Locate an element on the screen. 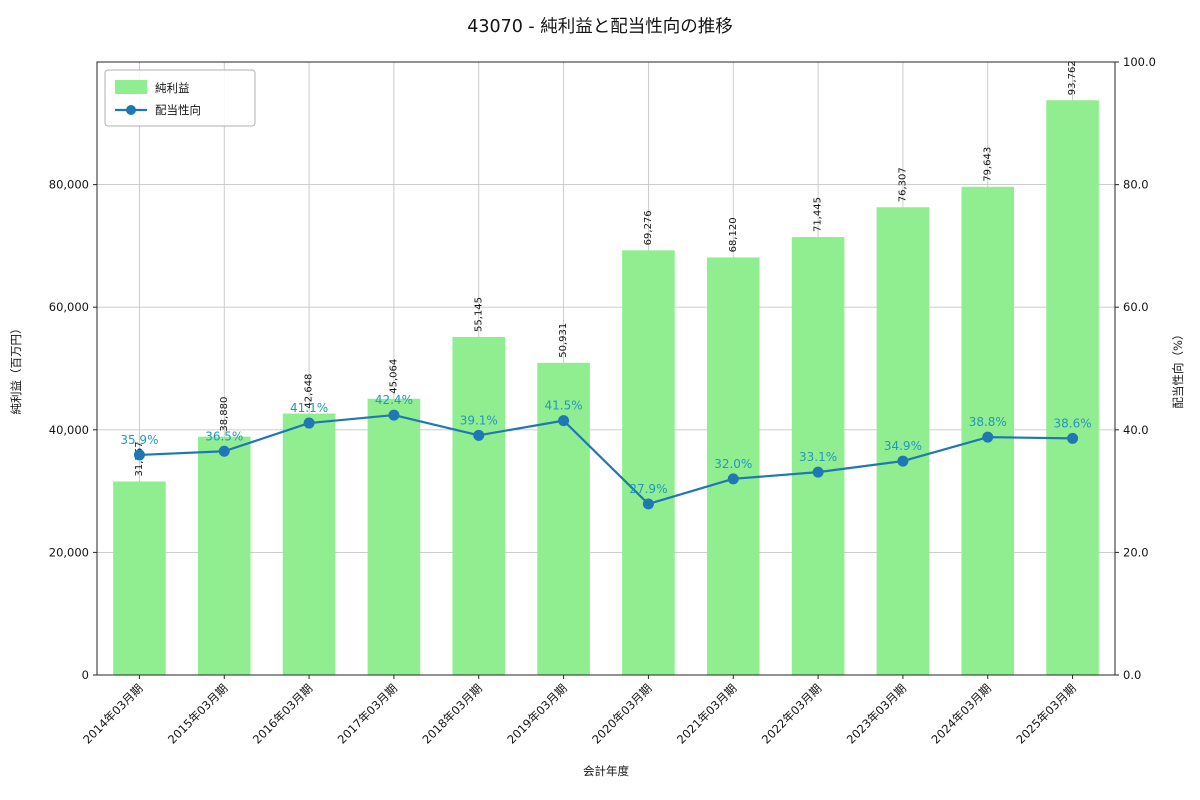  bar-value-label: 76,307 is located at coordinates (902, 184).